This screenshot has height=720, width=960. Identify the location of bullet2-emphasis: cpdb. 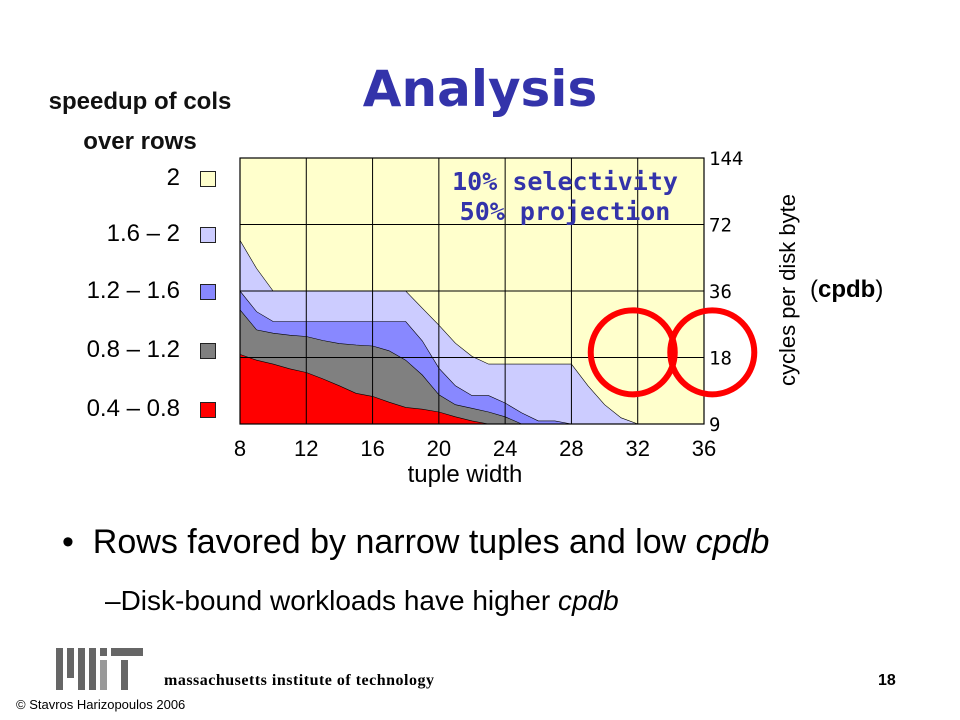
(588, 600).